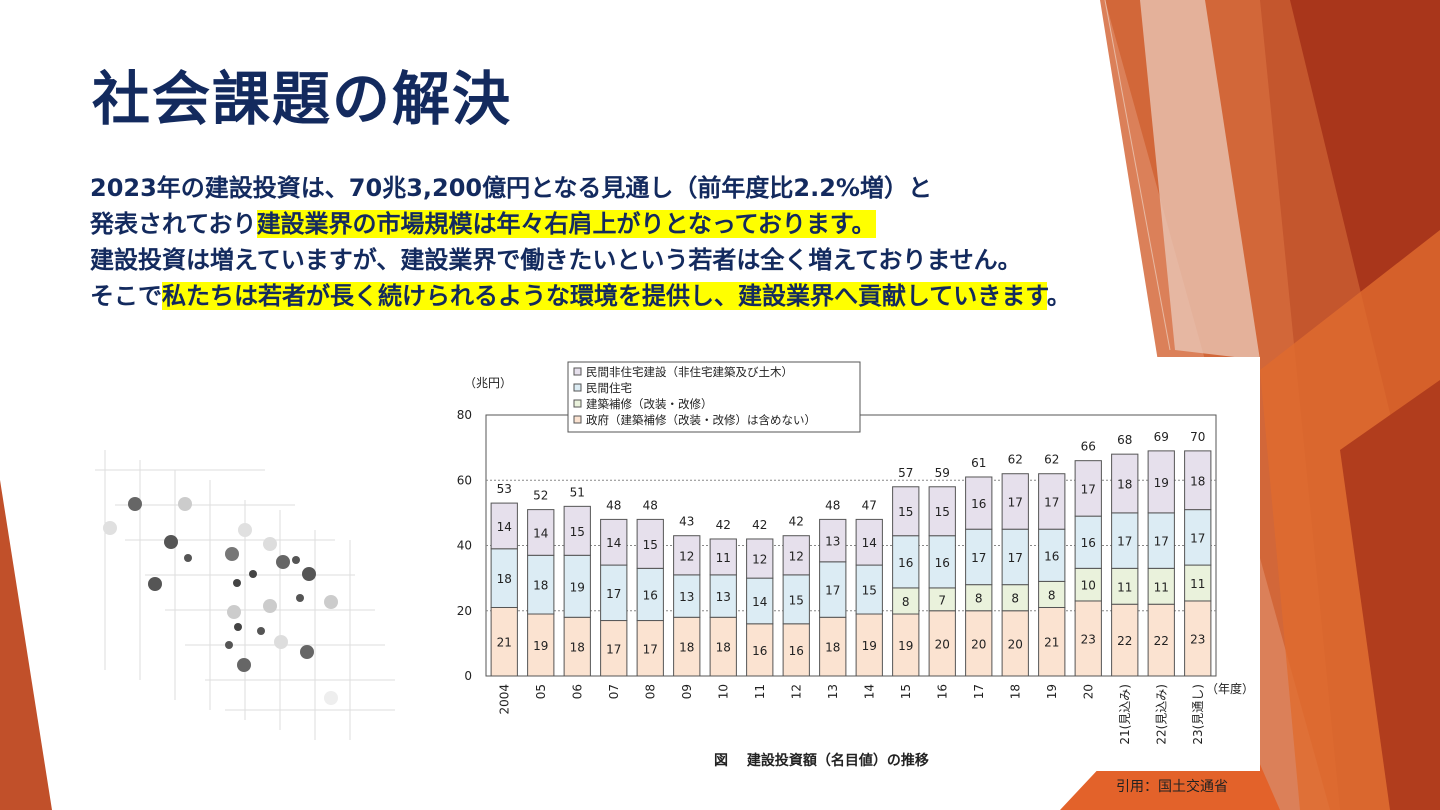 The width and height of the screenshot is (1440, 810). I want to click on body-line-3: 建設投資は増えていますが、建設業界で働きたいという若者は全く増えておりません。, so click(556, 260).